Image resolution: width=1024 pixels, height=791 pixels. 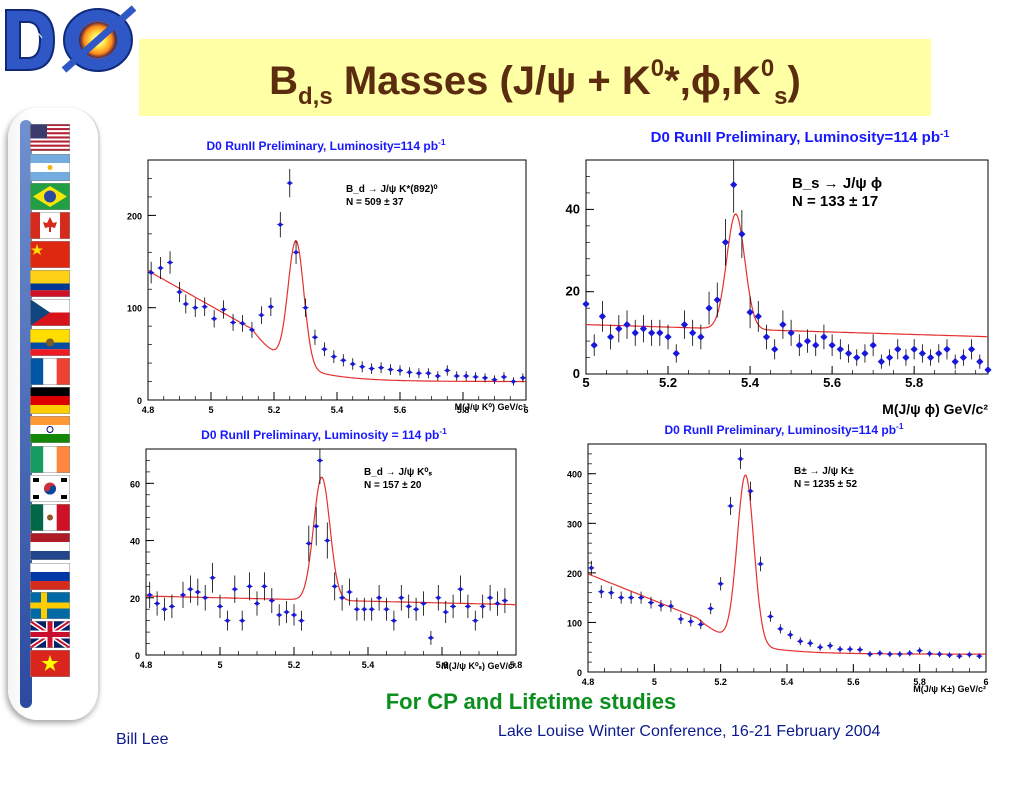 I want to click on x-axis-label: M(J/ψ K⁰ₛ) GeV/c², so click(x=478, y=666).